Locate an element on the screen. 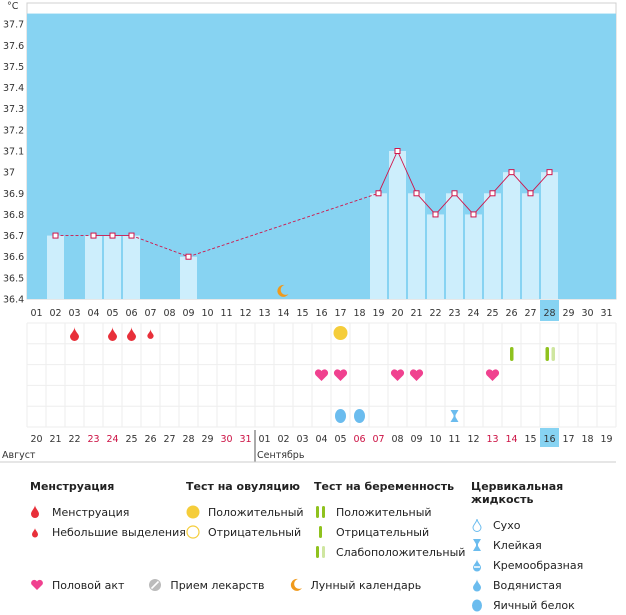 The height and width of the screenshot is (615, 626). calendar-date-label: 15 is located at coordinates (530, 439).